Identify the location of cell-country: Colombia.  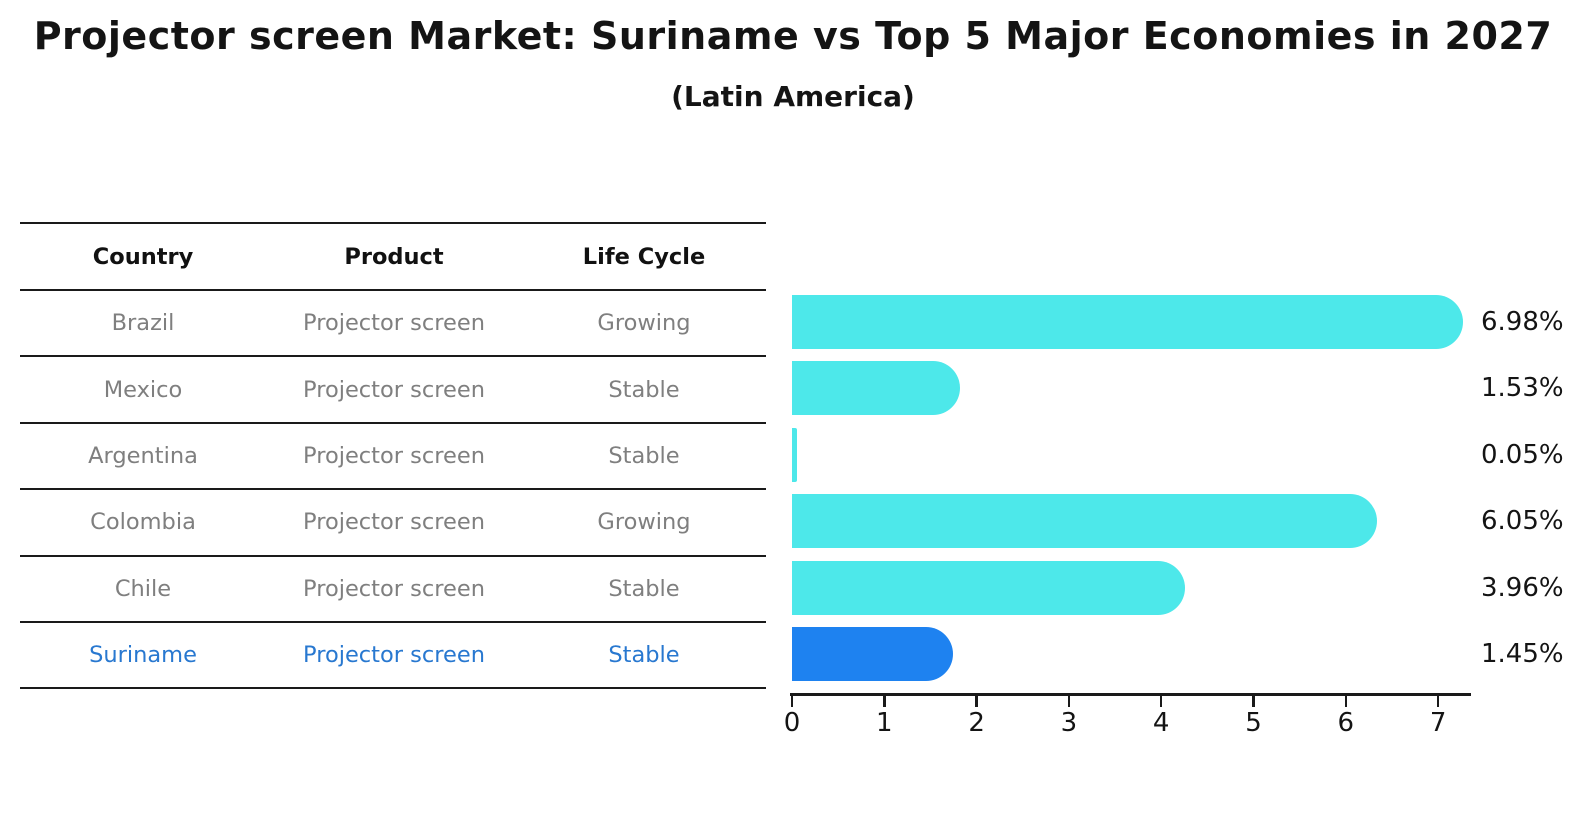
(143, 522).